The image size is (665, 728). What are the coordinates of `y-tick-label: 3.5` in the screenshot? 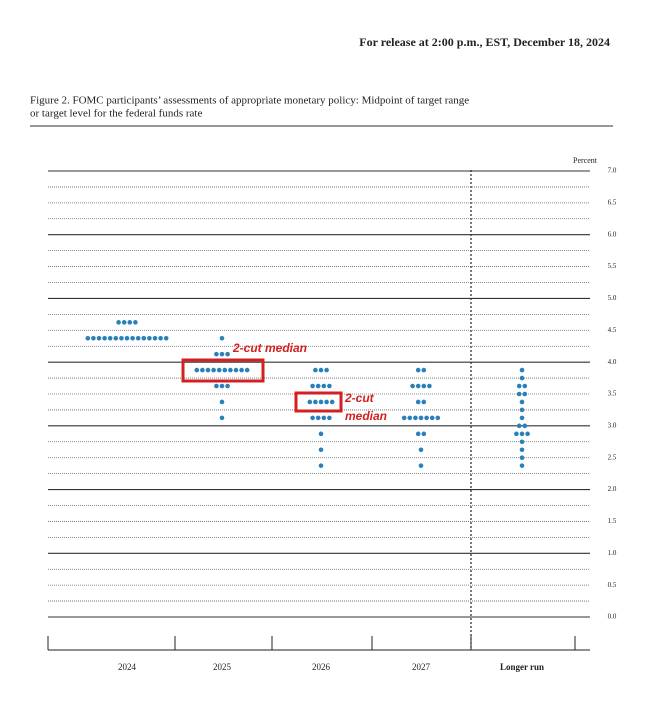 It's located at (612, 394).